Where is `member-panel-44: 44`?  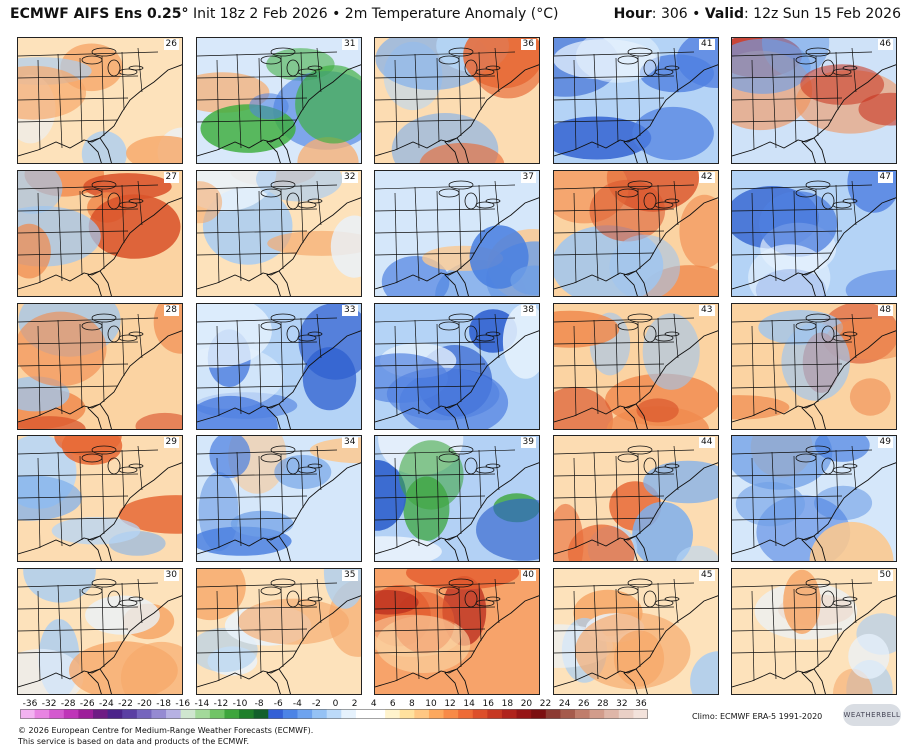 member-panel-44: 44 is located at coordinates (635, 499).